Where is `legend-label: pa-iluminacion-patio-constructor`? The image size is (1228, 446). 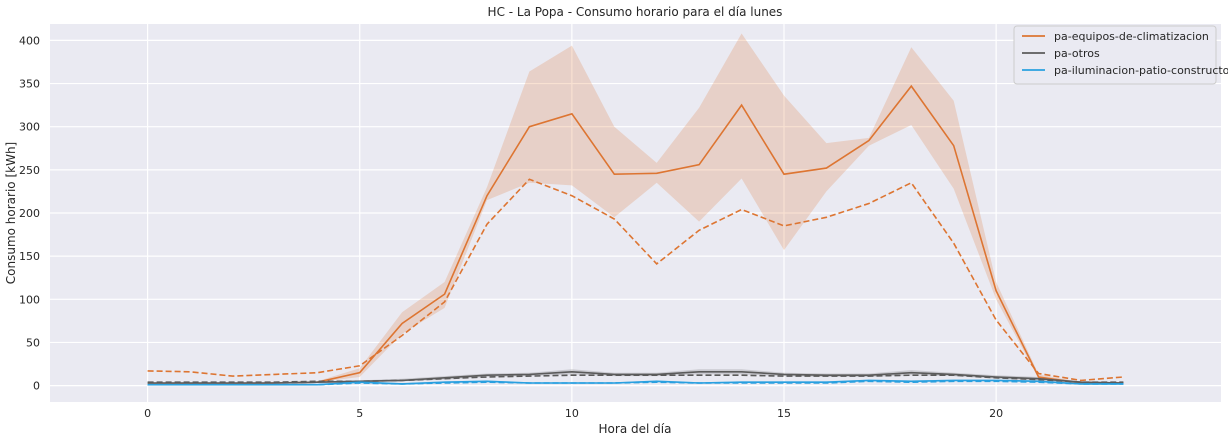
legend-label: pa-iluminacion-patio-constructor is located at coordinates (1141, 70).